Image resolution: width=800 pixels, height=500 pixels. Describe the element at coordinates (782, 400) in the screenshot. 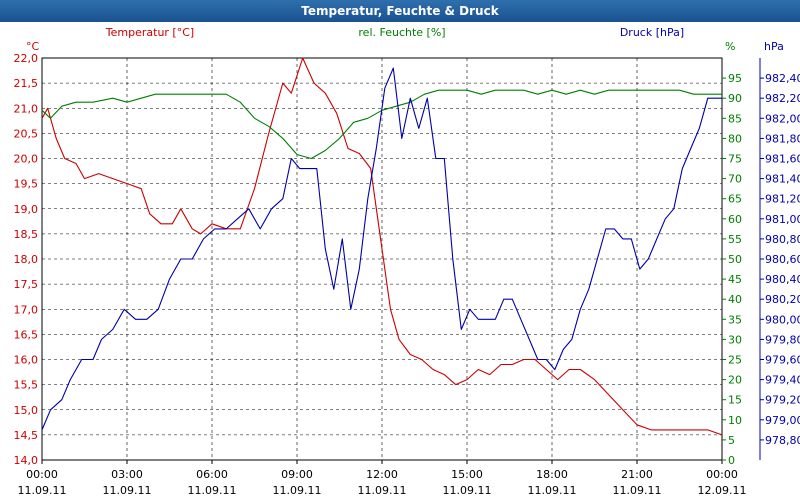

I see `press-tick-label: 979,20` at that location.